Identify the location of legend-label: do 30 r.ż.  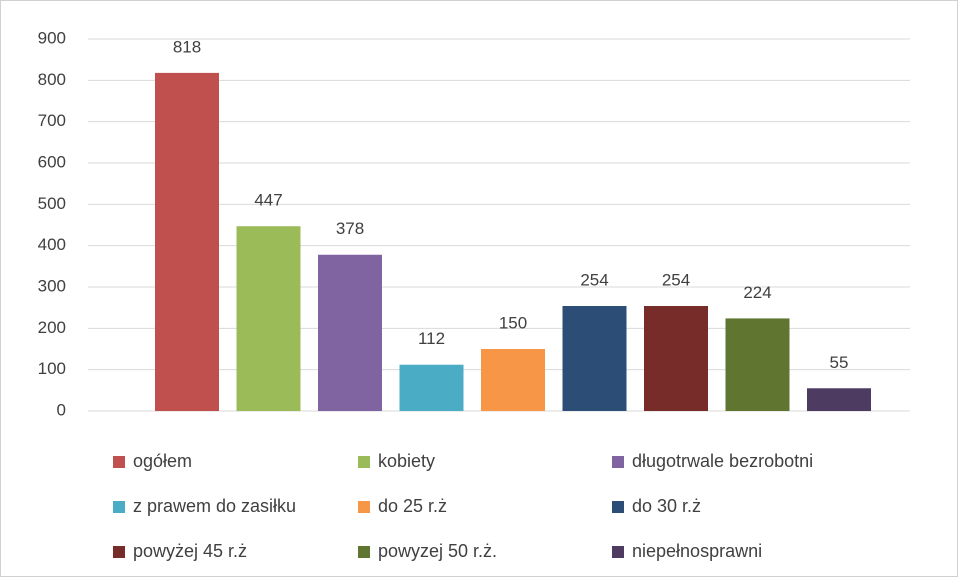
(666, 506).